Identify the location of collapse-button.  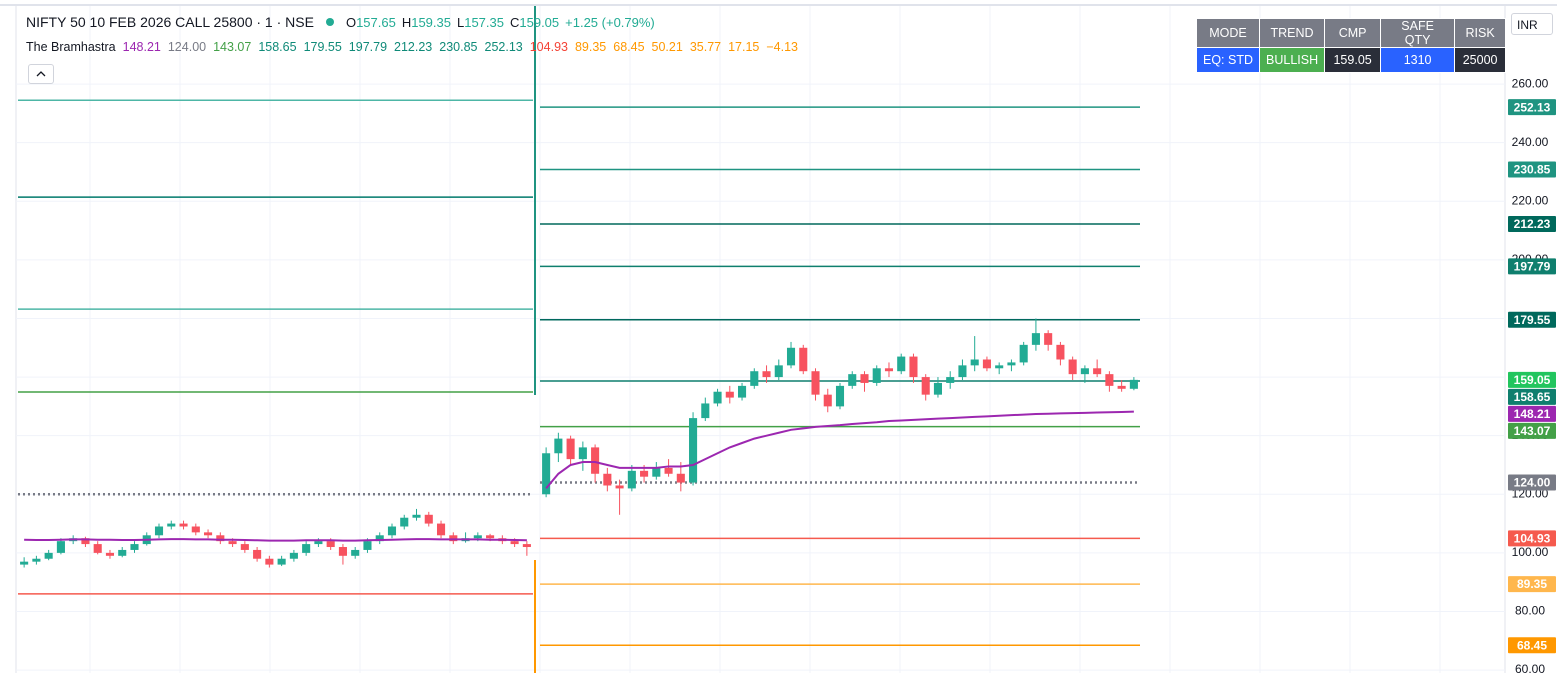
(41, 74).